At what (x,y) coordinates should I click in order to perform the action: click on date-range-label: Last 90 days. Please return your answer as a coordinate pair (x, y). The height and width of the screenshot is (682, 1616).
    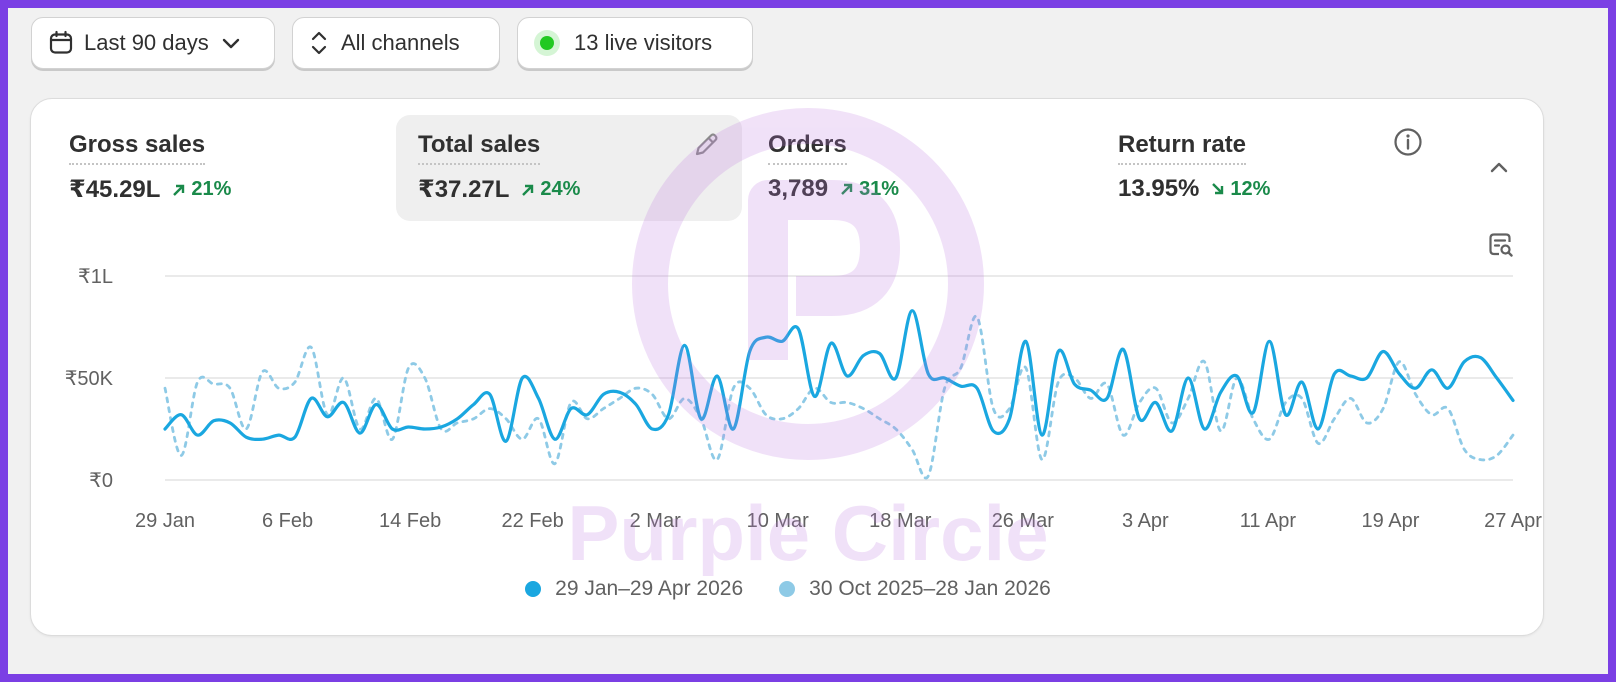
    Looking at the image, I should click on (146, 42).